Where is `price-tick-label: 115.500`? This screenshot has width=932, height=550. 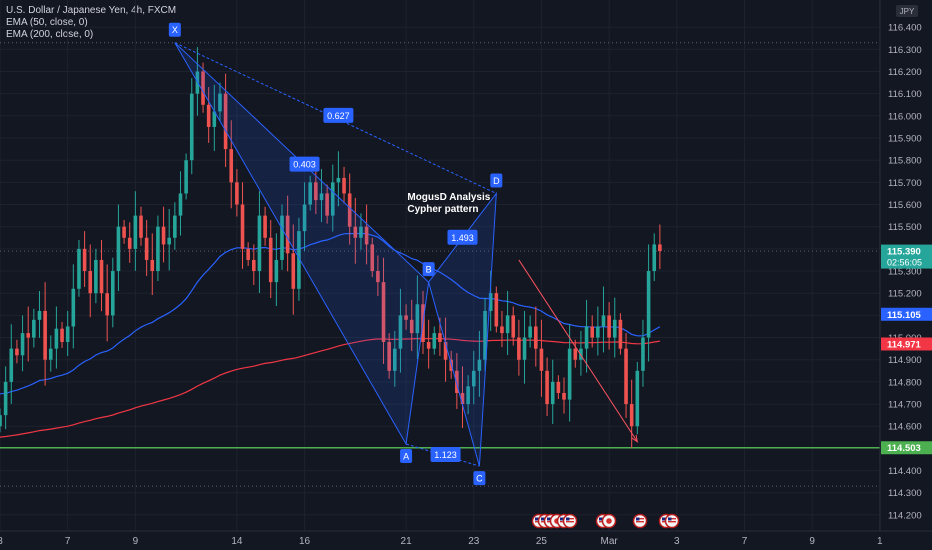
price-tick-label: 115.500 is located at coordinates (905, 227).